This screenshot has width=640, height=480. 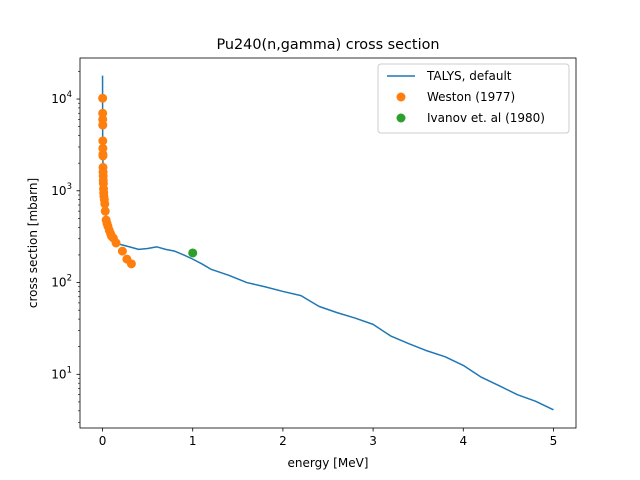 What do you see at coordinates (193, 253) in the screenshot?
I see `data-point-ivanov` at bounding box center [193, 253].